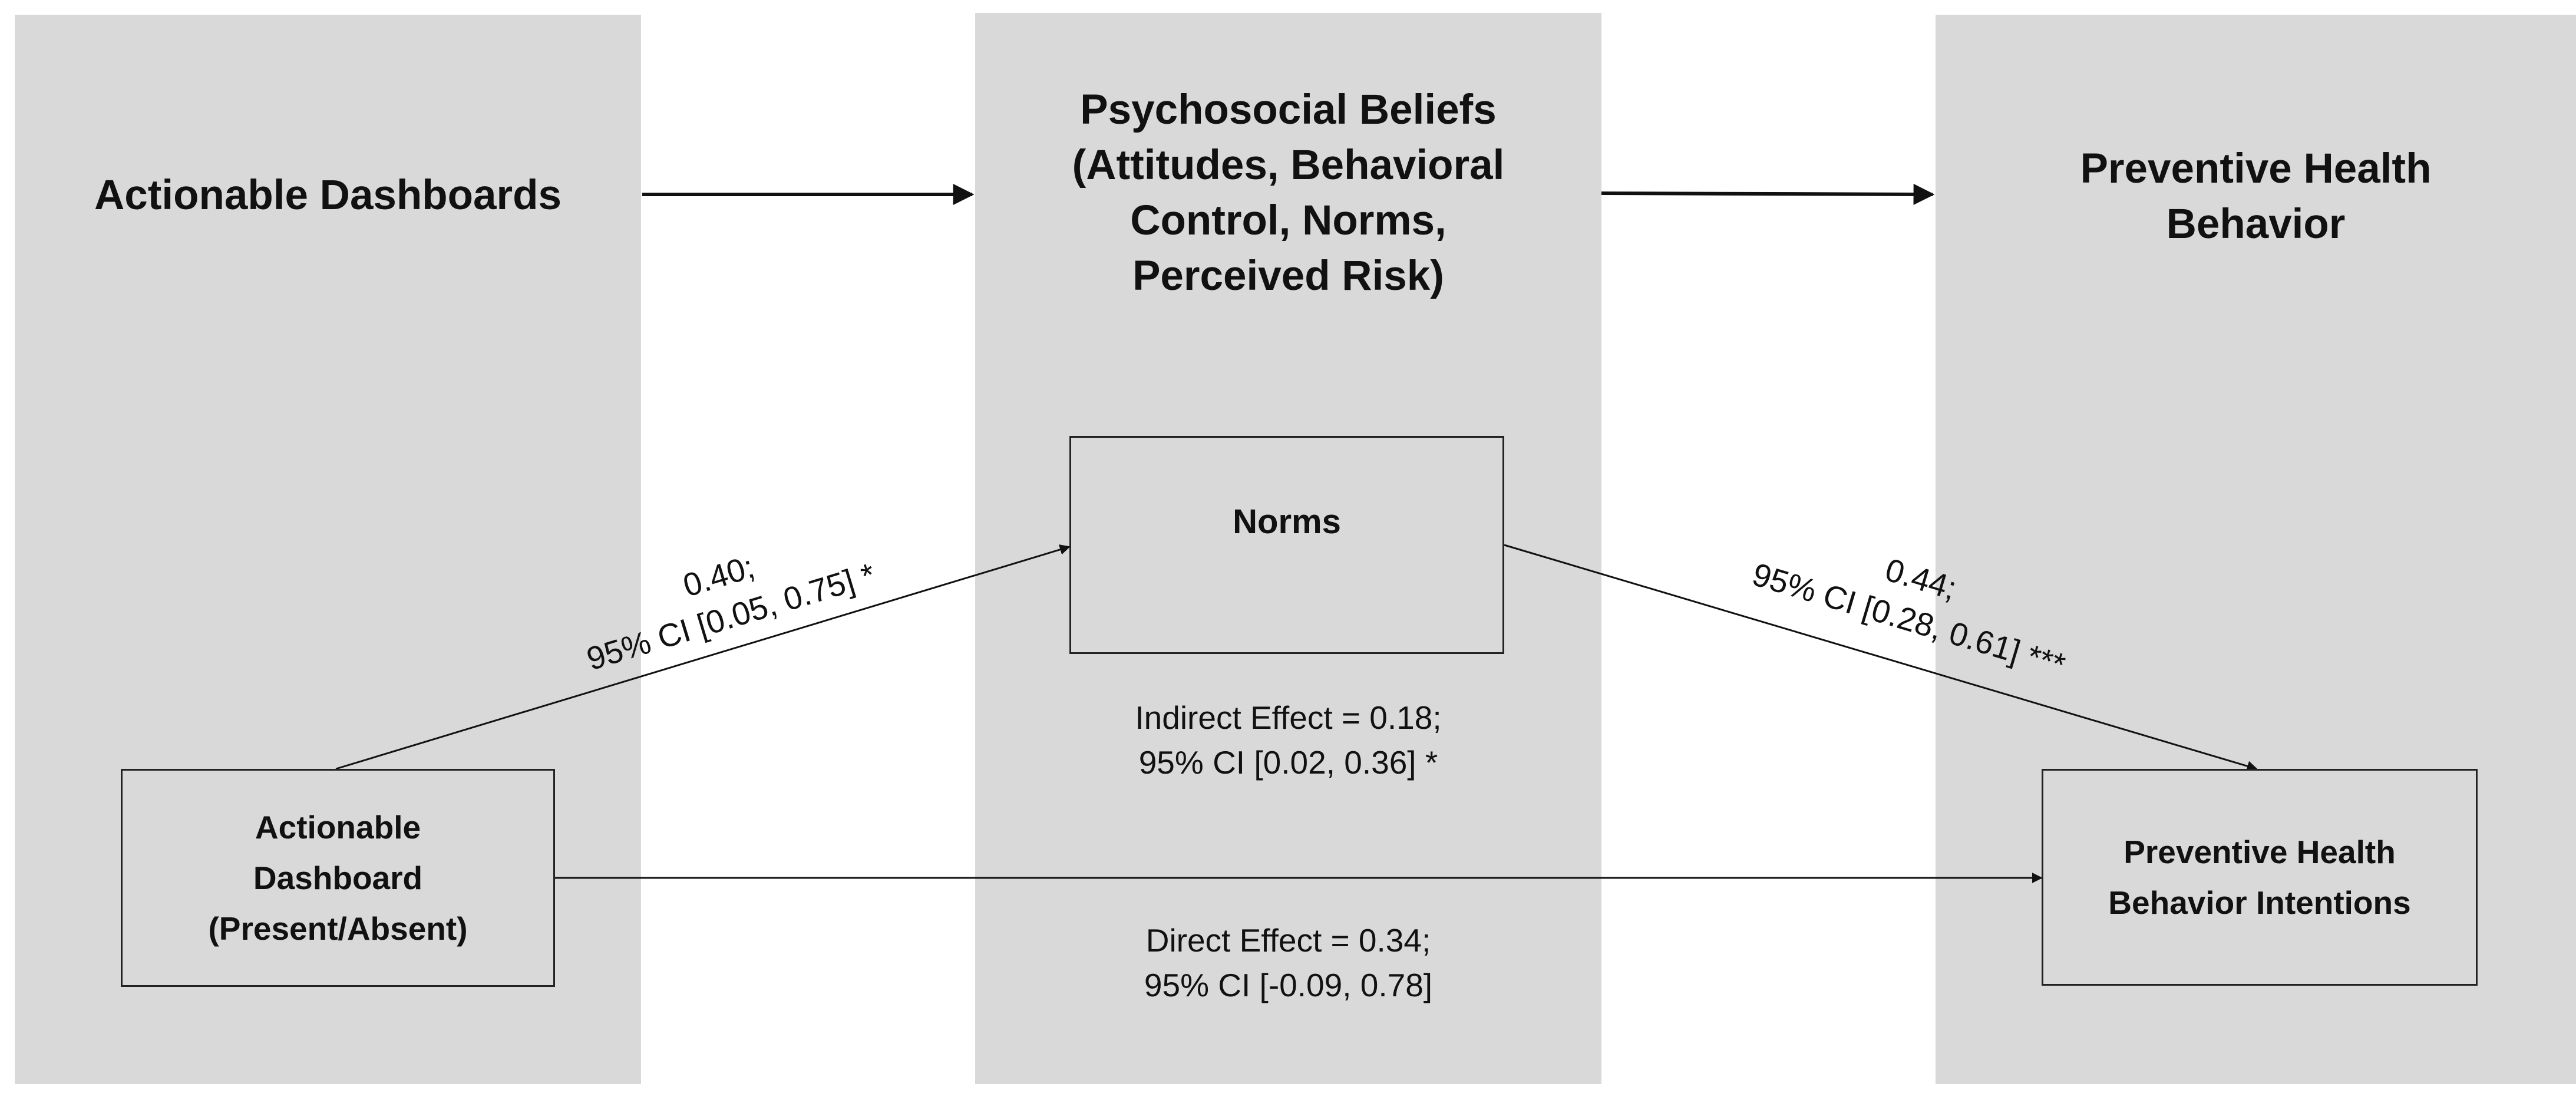  I want to click on right-column-title: Preventive Health Behavior, so click(2256, 196).